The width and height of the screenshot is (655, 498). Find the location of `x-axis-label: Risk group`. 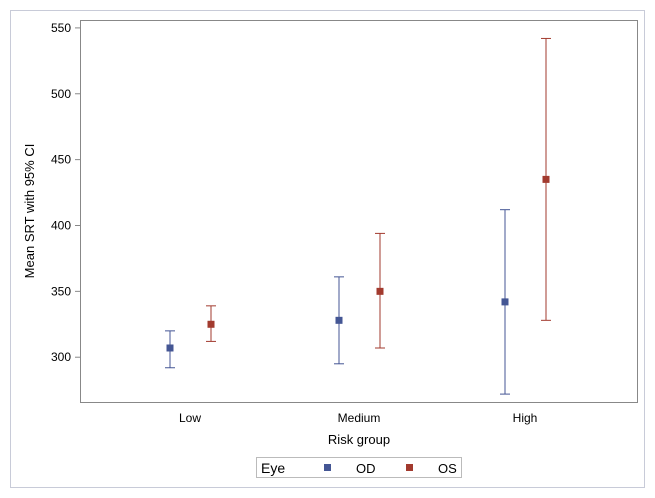

x-axis-label: Risk group is located at coordinates (359, 439).